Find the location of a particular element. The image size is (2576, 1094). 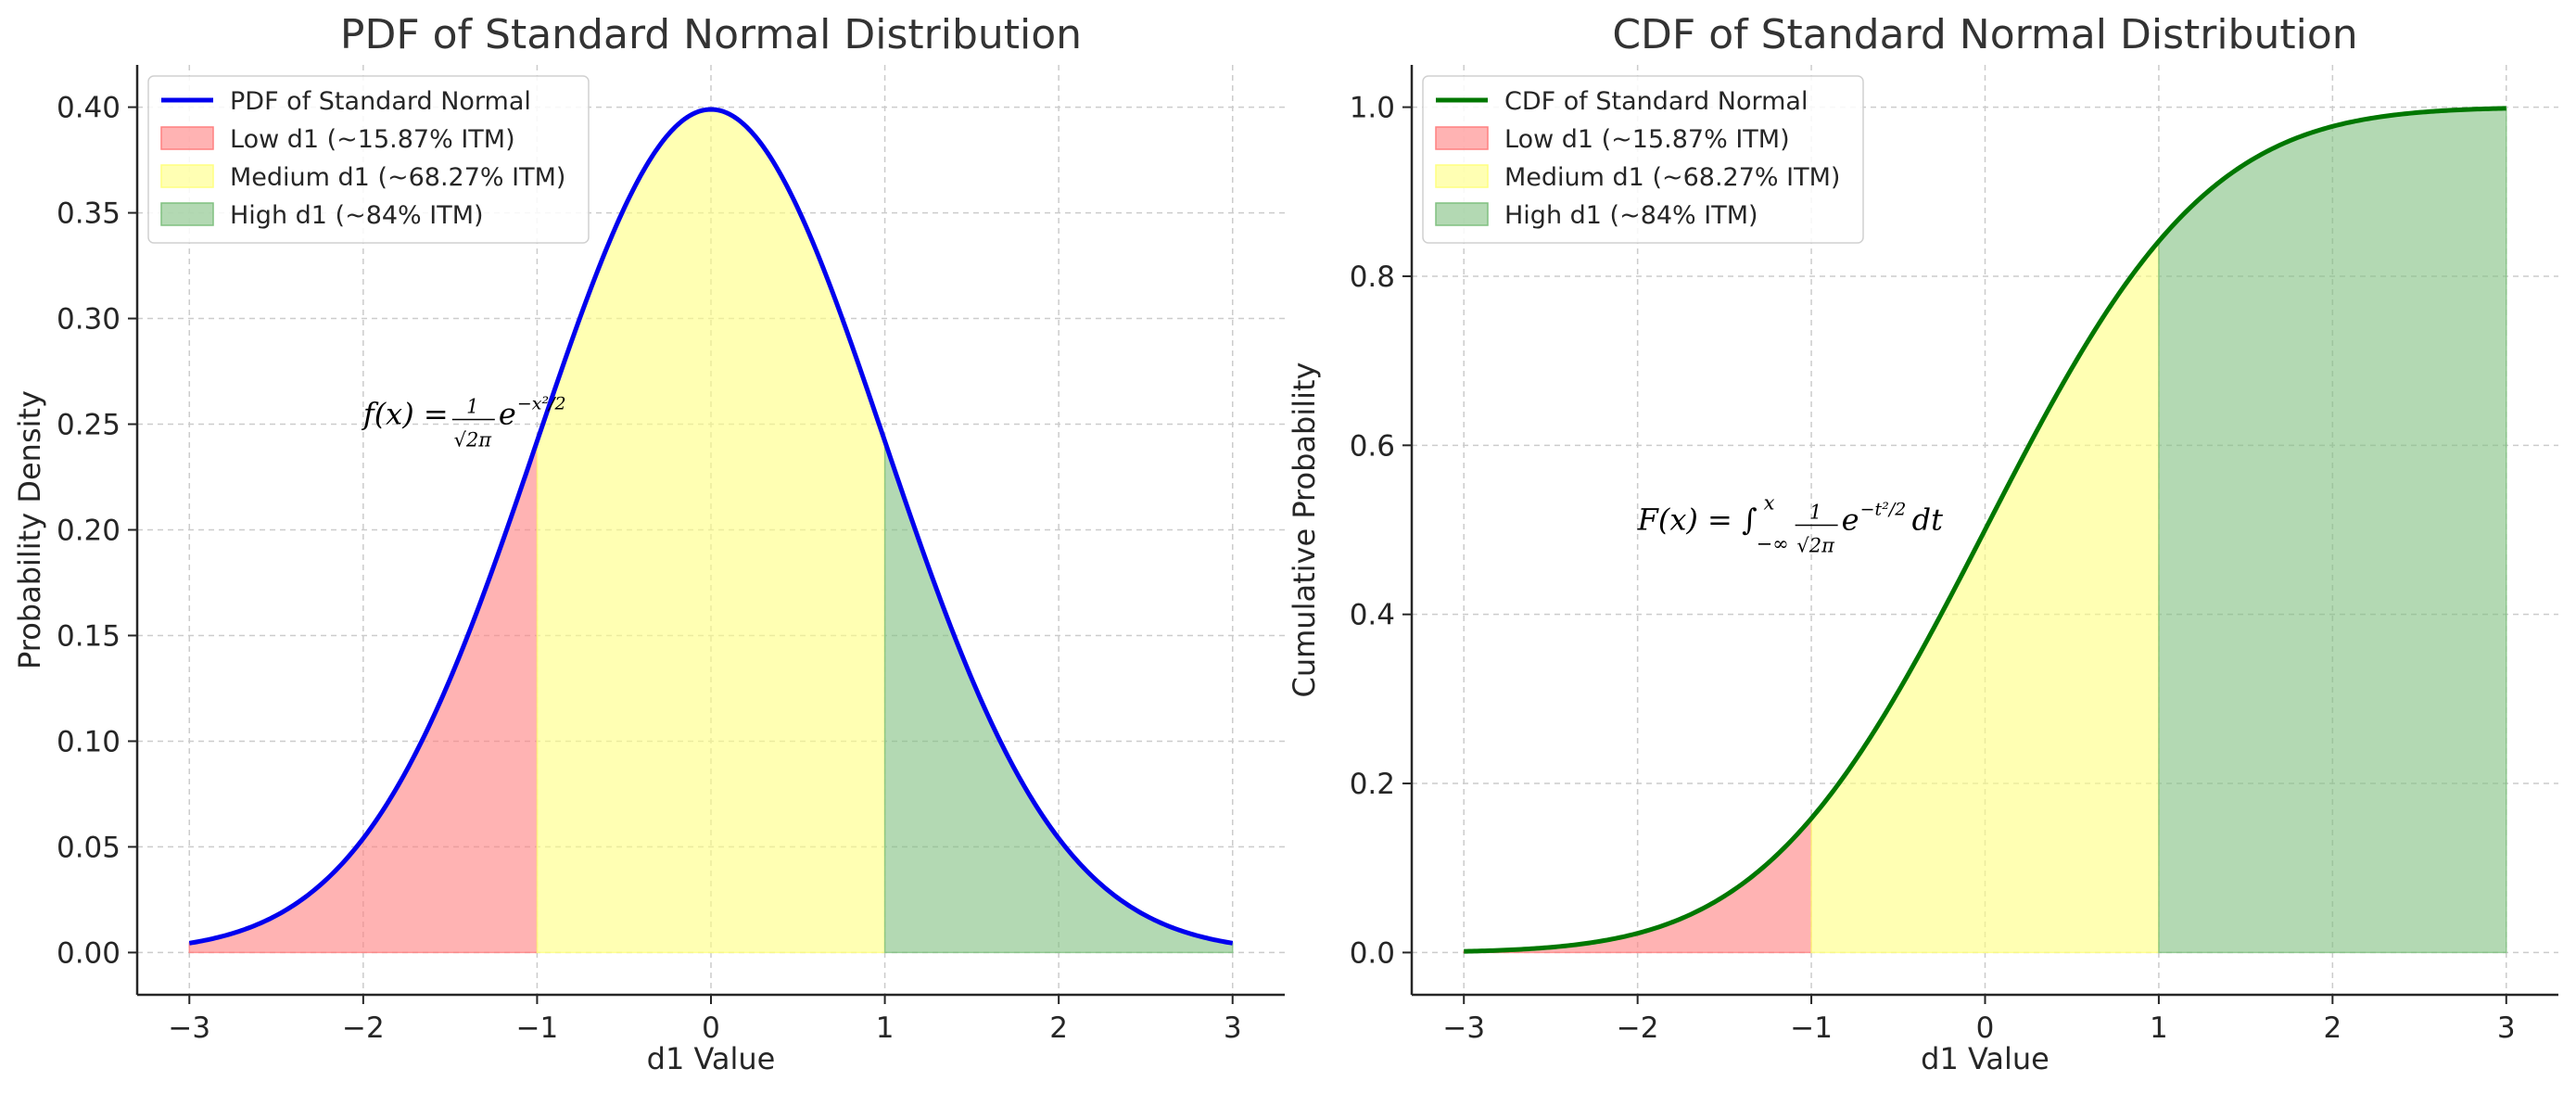

chart-title: CDF of Standard Normal Distribution is located at coordinates (1984, 34).